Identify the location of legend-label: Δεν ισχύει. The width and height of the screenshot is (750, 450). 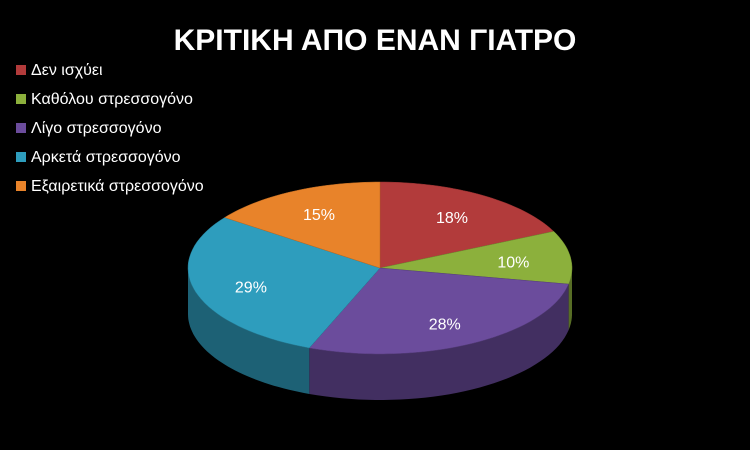
(67, 70).